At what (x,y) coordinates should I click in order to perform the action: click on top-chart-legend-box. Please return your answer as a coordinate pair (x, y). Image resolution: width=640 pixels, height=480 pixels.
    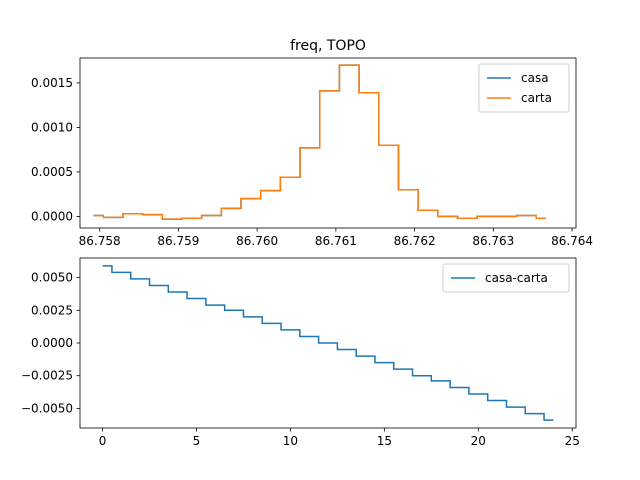
    Looking at the image, I should click on (524, 88).